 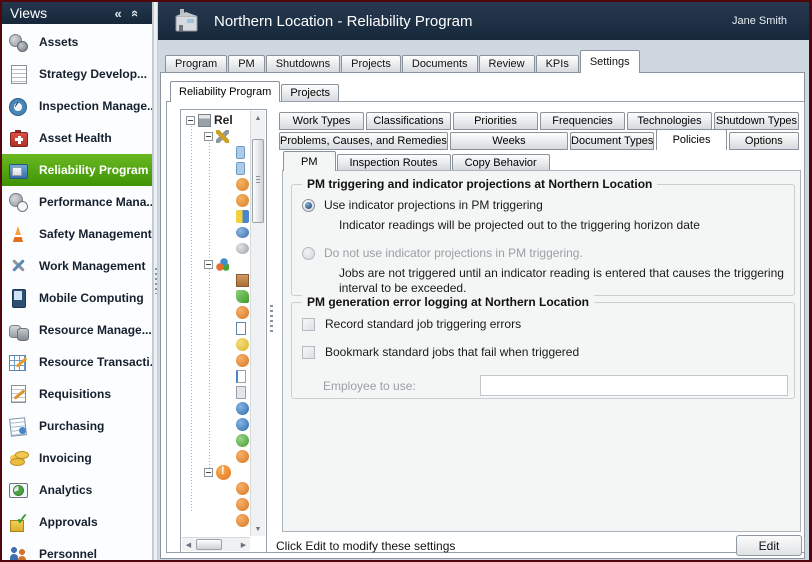 I want to click on policies-tab: Copy Behavior, so click(x=500, y=162).